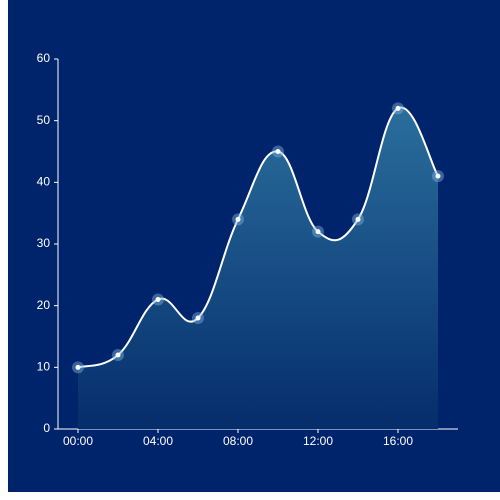 This screenshot has width=500, height=500. What do you see at coordinates (44, 58) in the screenshot?
I see `y-tick-label: 60` at bounding box center [44, 58].